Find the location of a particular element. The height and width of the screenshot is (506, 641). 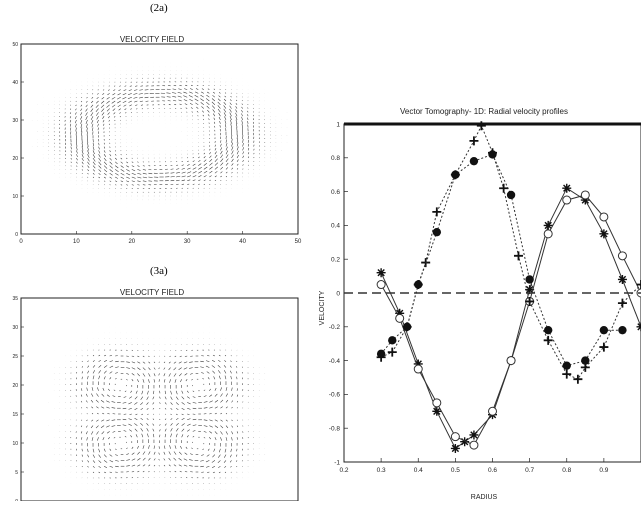

data-point-plus is located at coordinates (603, 347).